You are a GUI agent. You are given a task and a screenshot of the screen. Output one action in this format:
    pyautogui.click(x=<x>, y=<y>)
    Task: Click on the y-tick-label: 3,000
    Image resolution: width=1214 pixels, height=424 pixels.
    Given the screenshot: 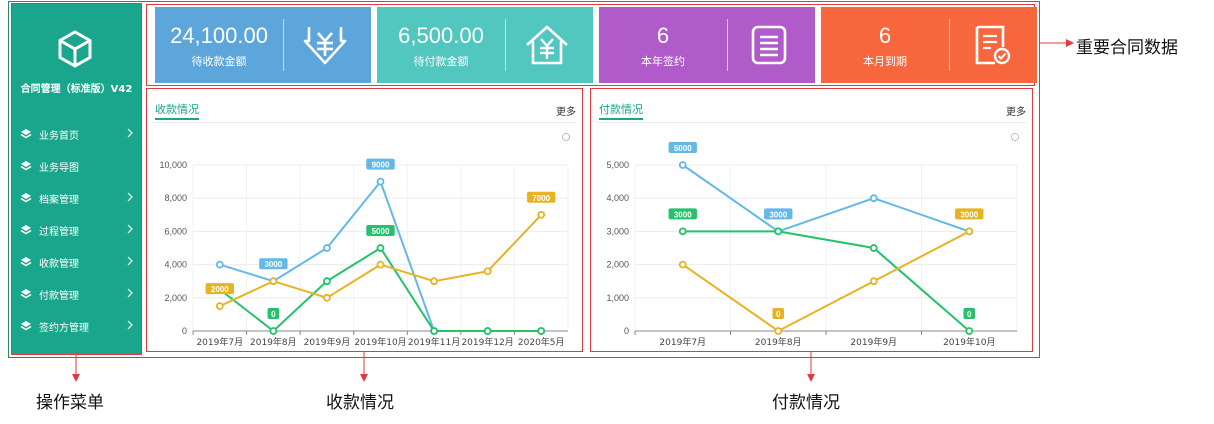 What is the action you would take?
    pyautogui.click(x=617, y=231)
    